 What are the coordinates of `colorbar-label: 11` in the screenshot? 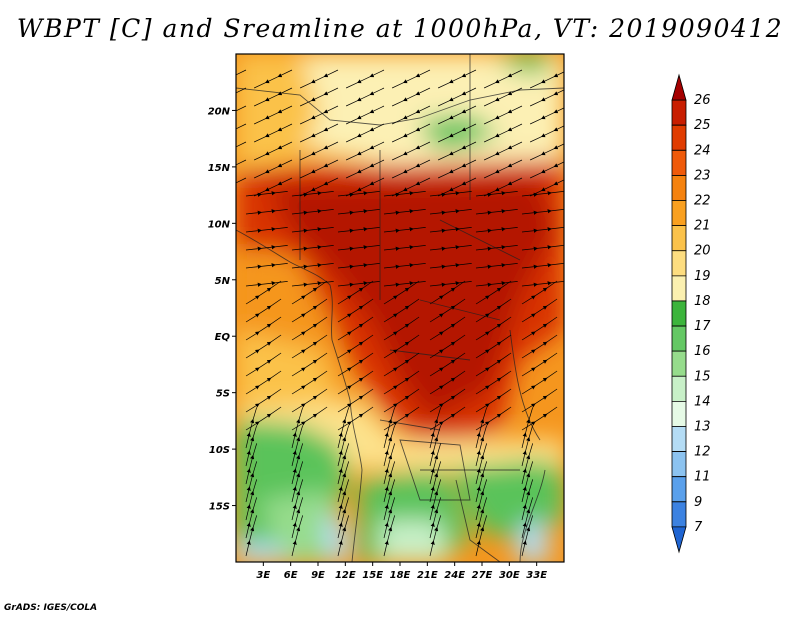 It's located at (702, 477).